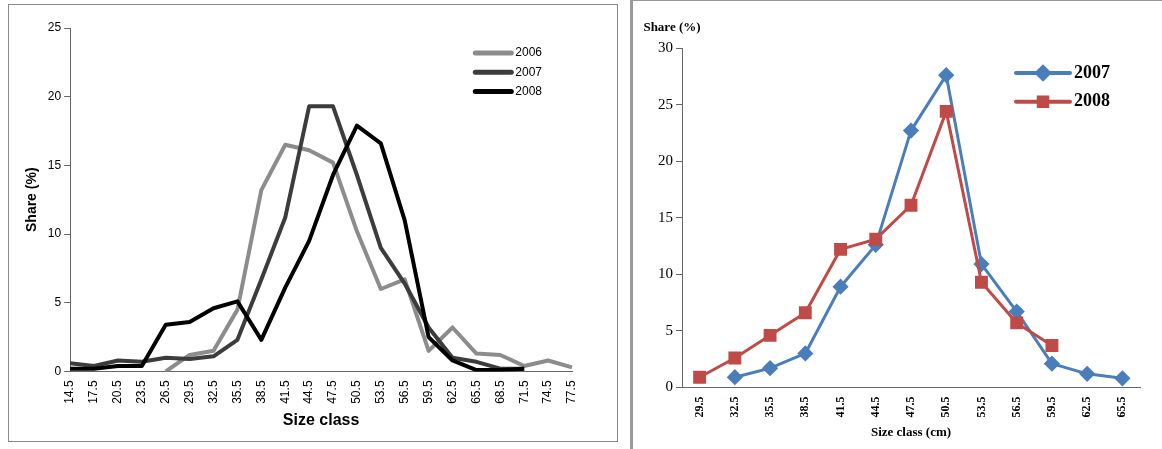 The height and width of the screenshot is (449, 1162). I want to click on x-tick-label: 26.5, so click(165, 392).